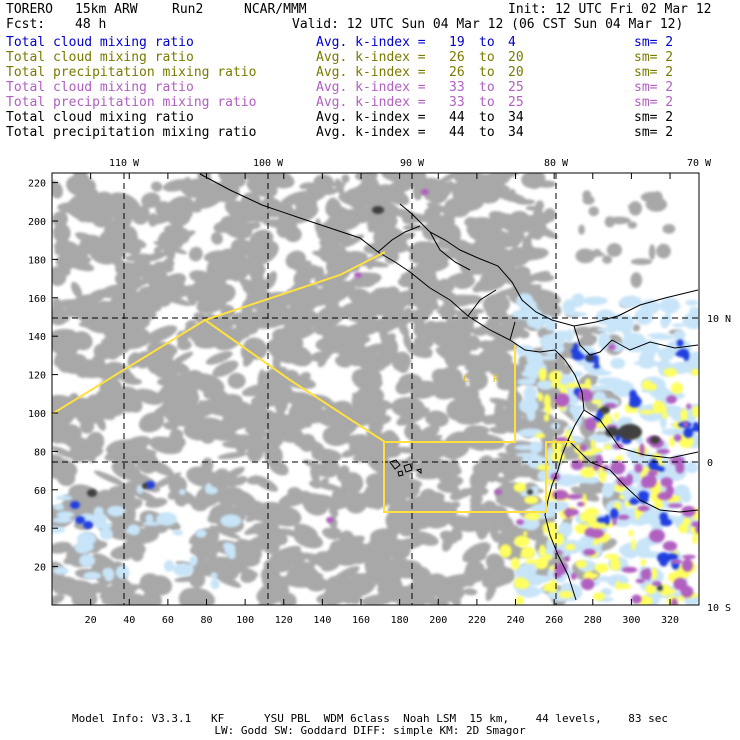 This screenshot has height=740, width=740. Describe the element at coordinates (661, 499) in the screenshot. I see `coastline-segment` at that location.